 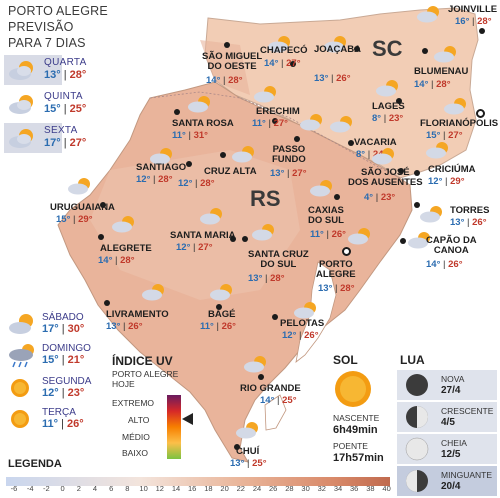 What do you see at coordinates (50, 424) in the screenshot?
I see `forecast-min: 11°` at bounding box center [50, 424].